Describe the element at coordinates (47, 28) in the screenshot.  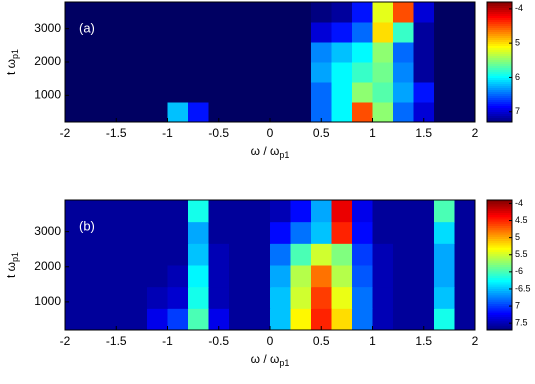
I see `y-tick-label: 3000` at that location.